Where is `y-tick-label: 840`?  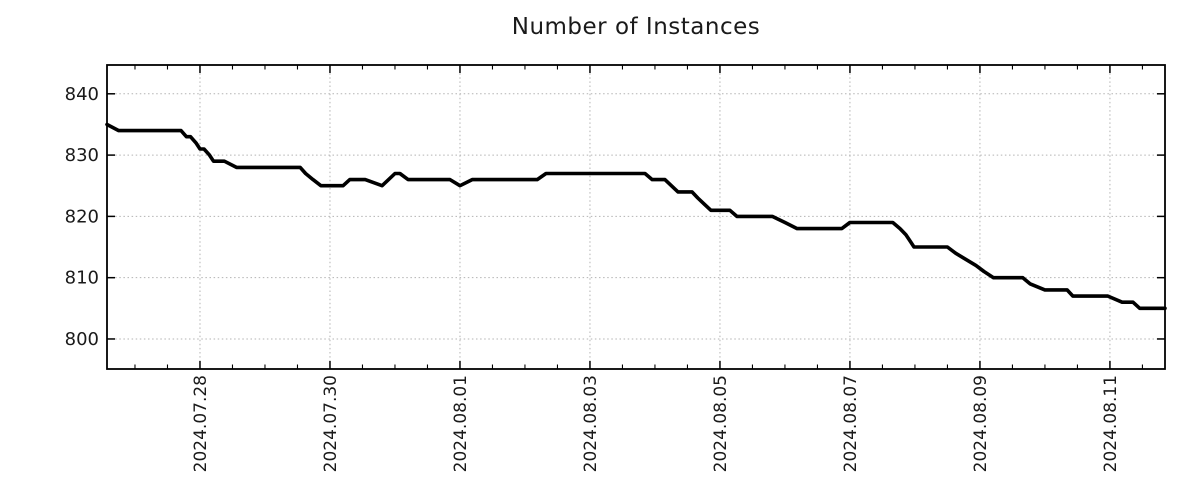 y-tick-label: 840 is located at coordinates (82, 94).